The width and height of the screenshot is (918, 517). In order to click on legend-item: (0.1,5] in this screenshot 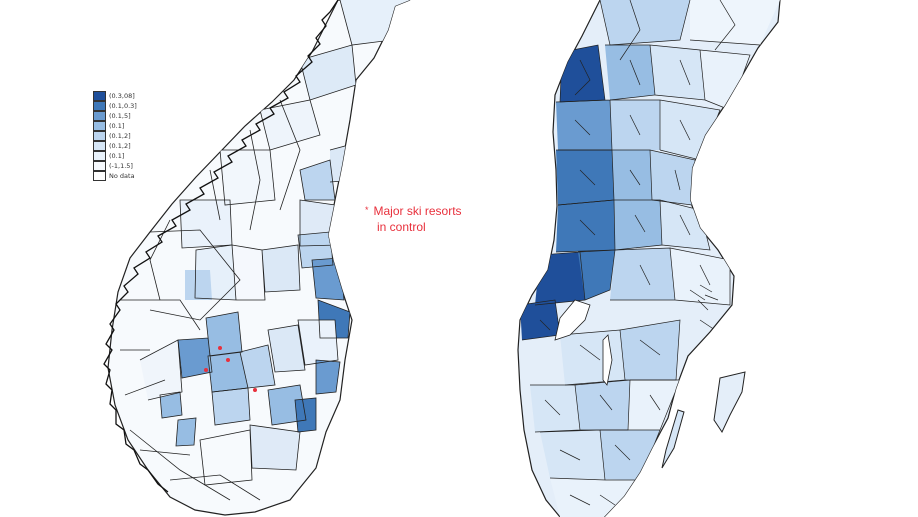, I will do `click(128, 116)`.